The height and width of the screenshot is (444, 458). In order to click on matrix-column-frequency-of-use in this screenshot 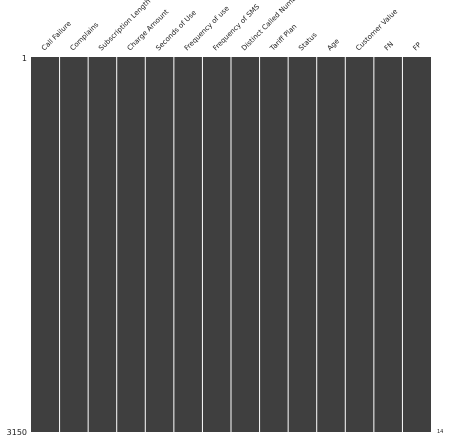, I will do `click(188, 244)`.